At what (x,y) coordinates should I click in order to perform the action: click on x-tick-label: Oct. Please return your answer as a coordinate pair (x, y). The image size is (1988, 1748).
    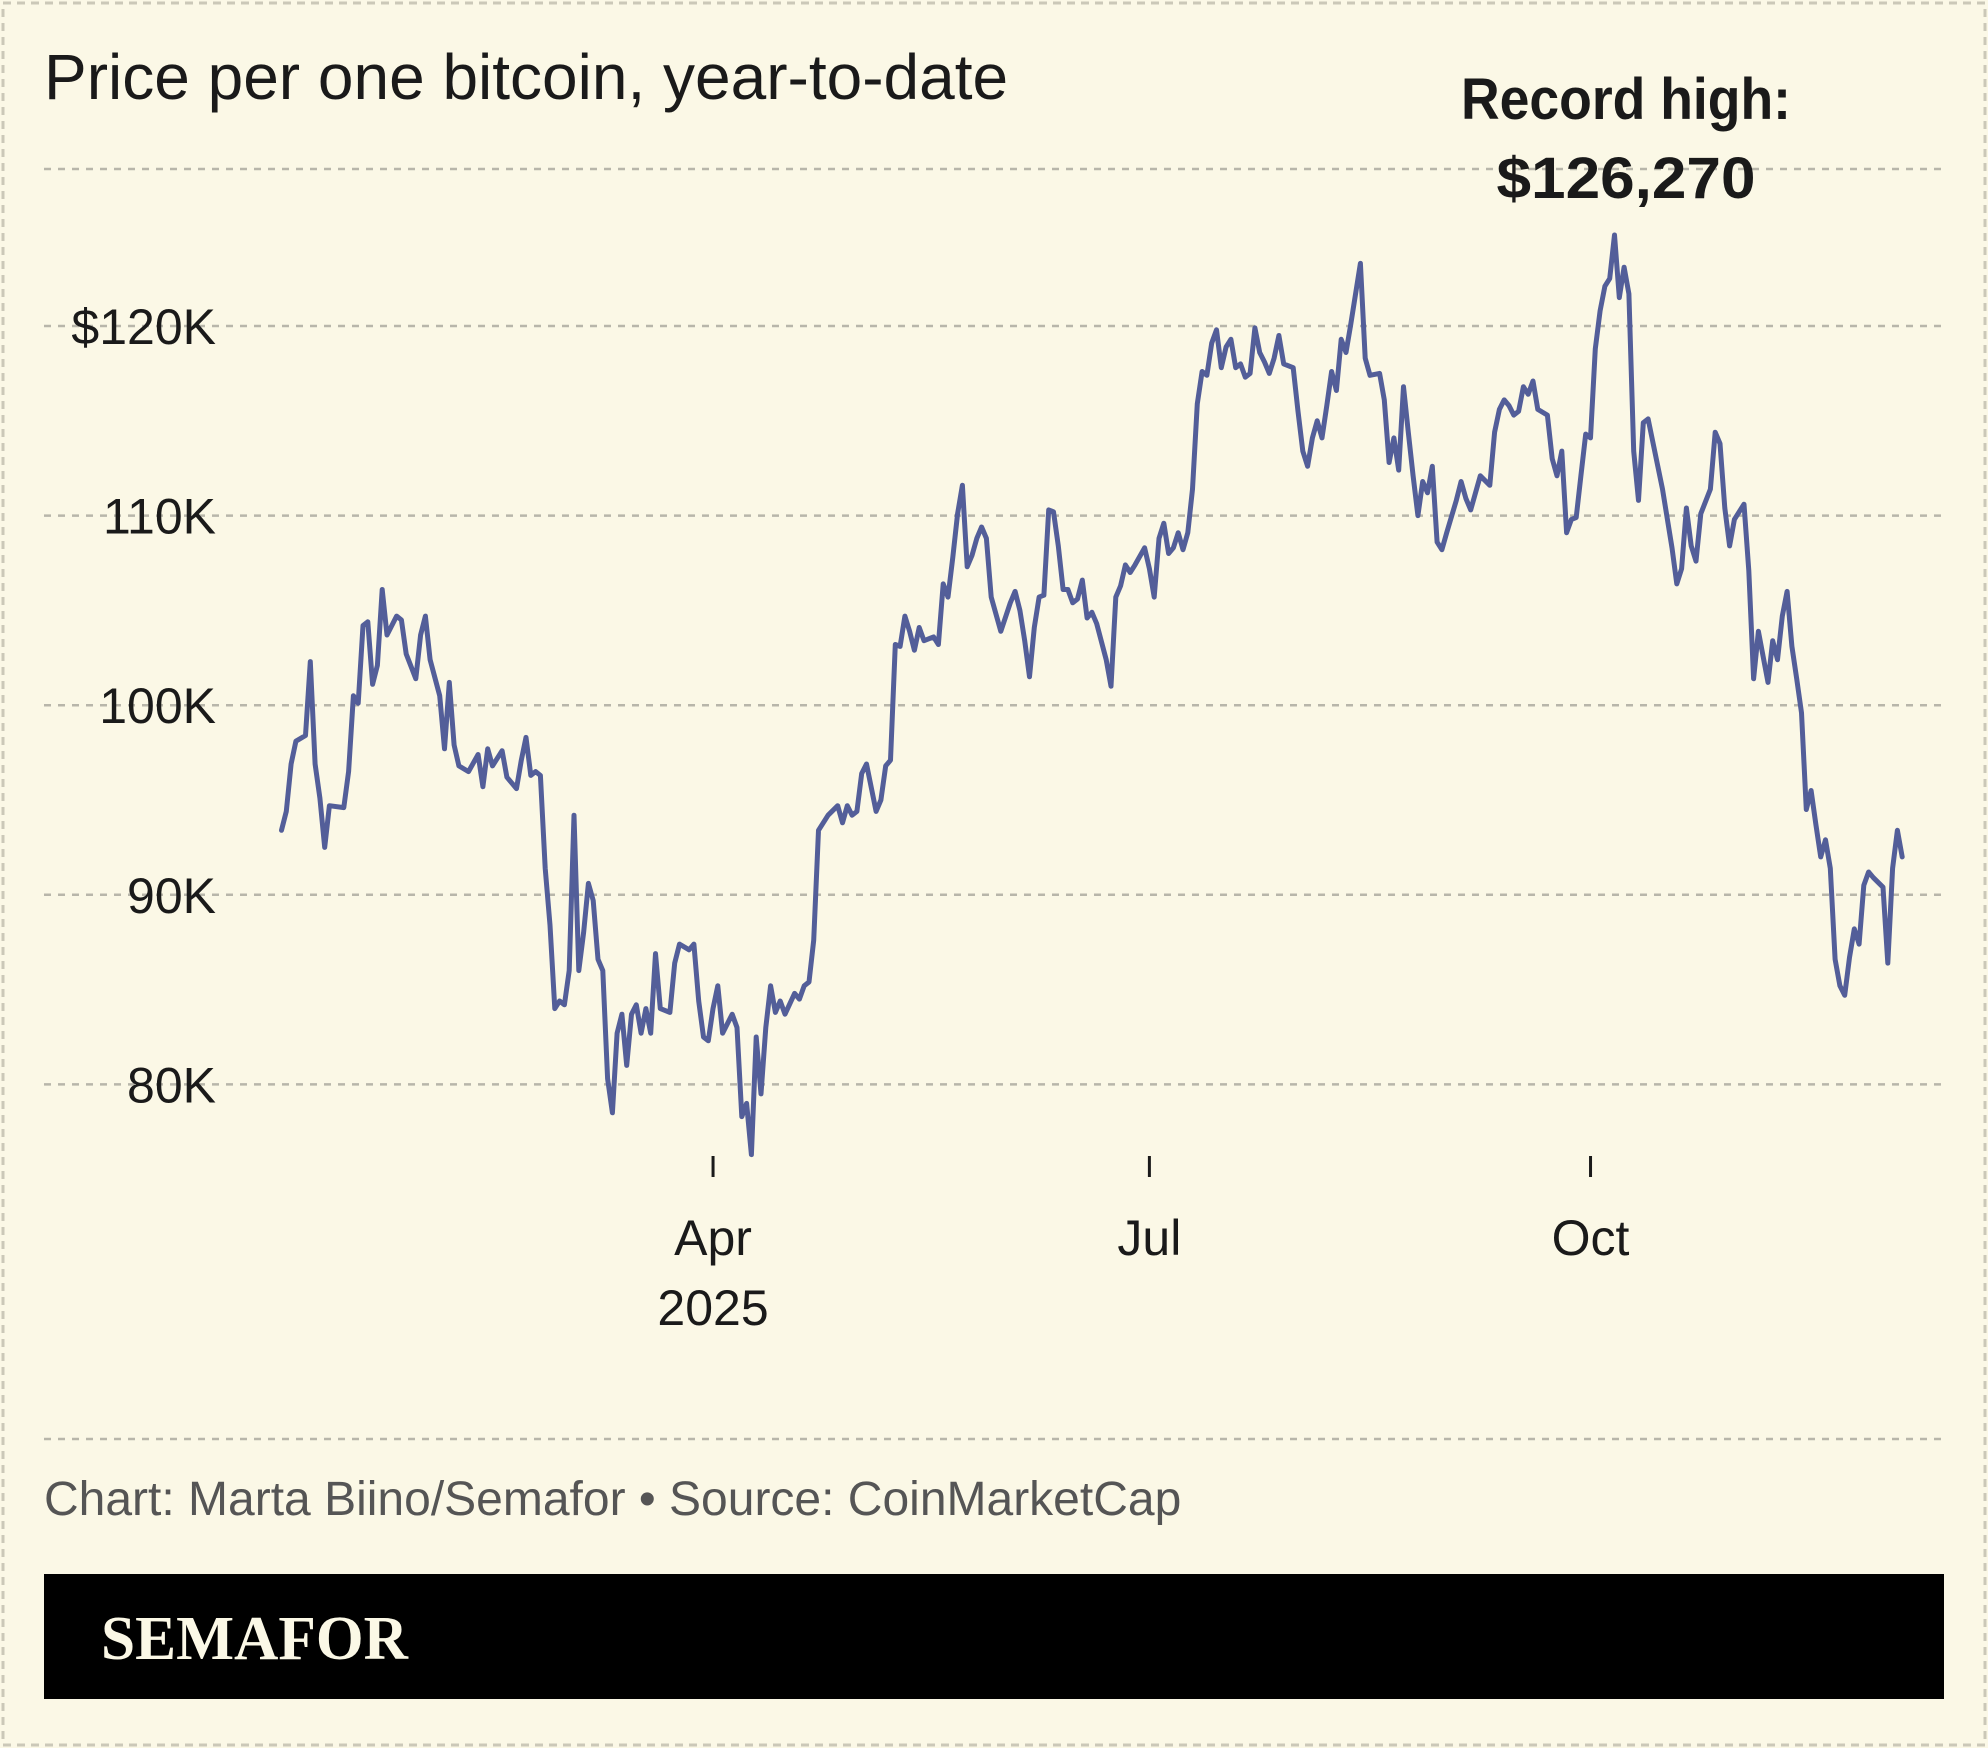
    Looking at the image, I should click on (1591, 1238).